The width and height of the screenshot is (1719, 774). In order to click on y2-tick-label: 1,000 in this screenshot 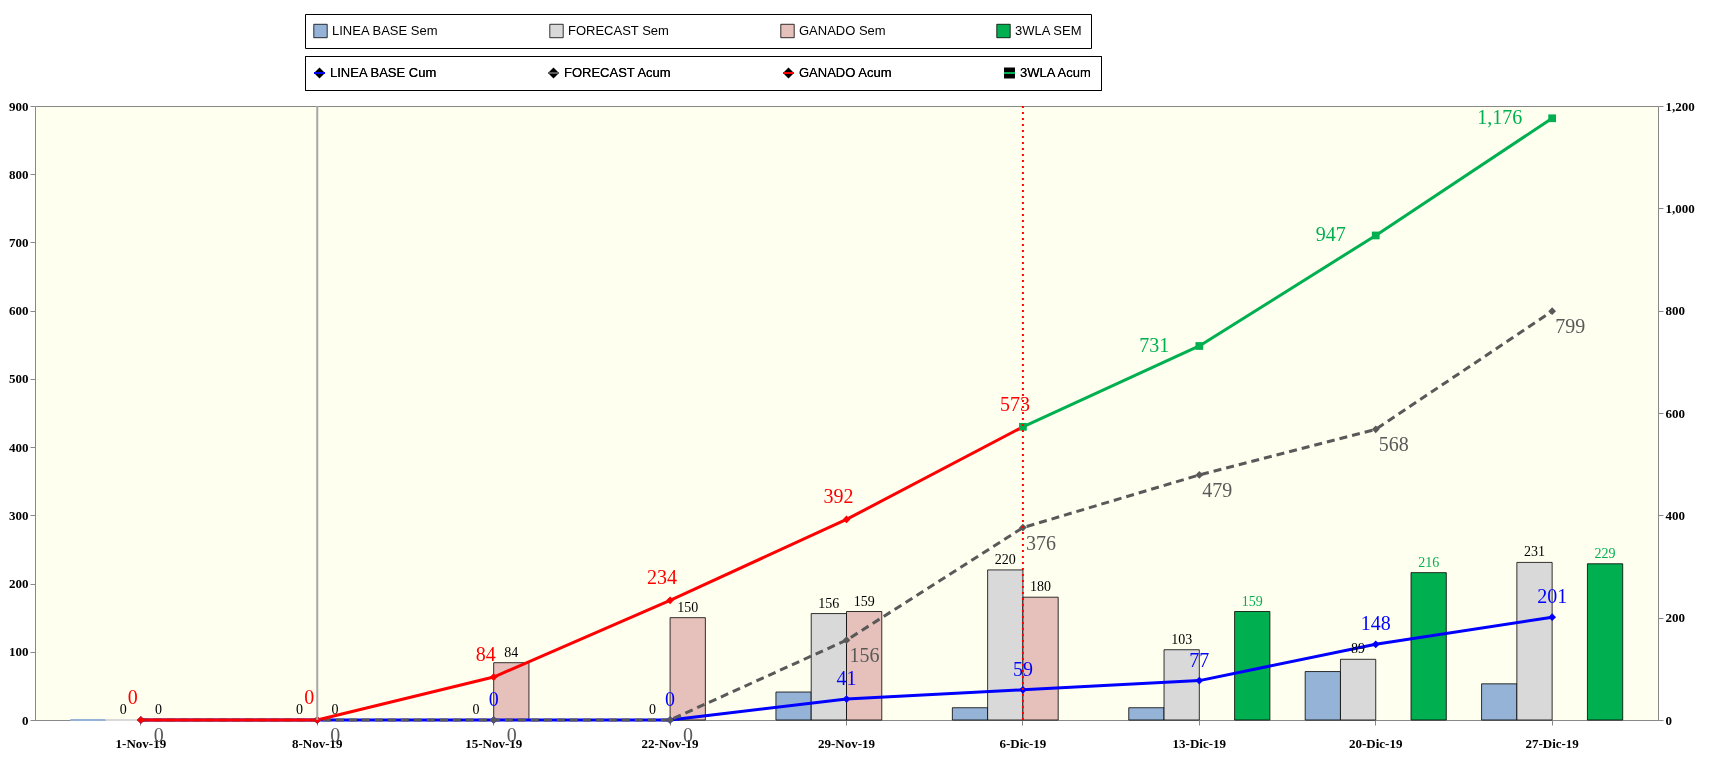, I will do `click(1680, 208)`.